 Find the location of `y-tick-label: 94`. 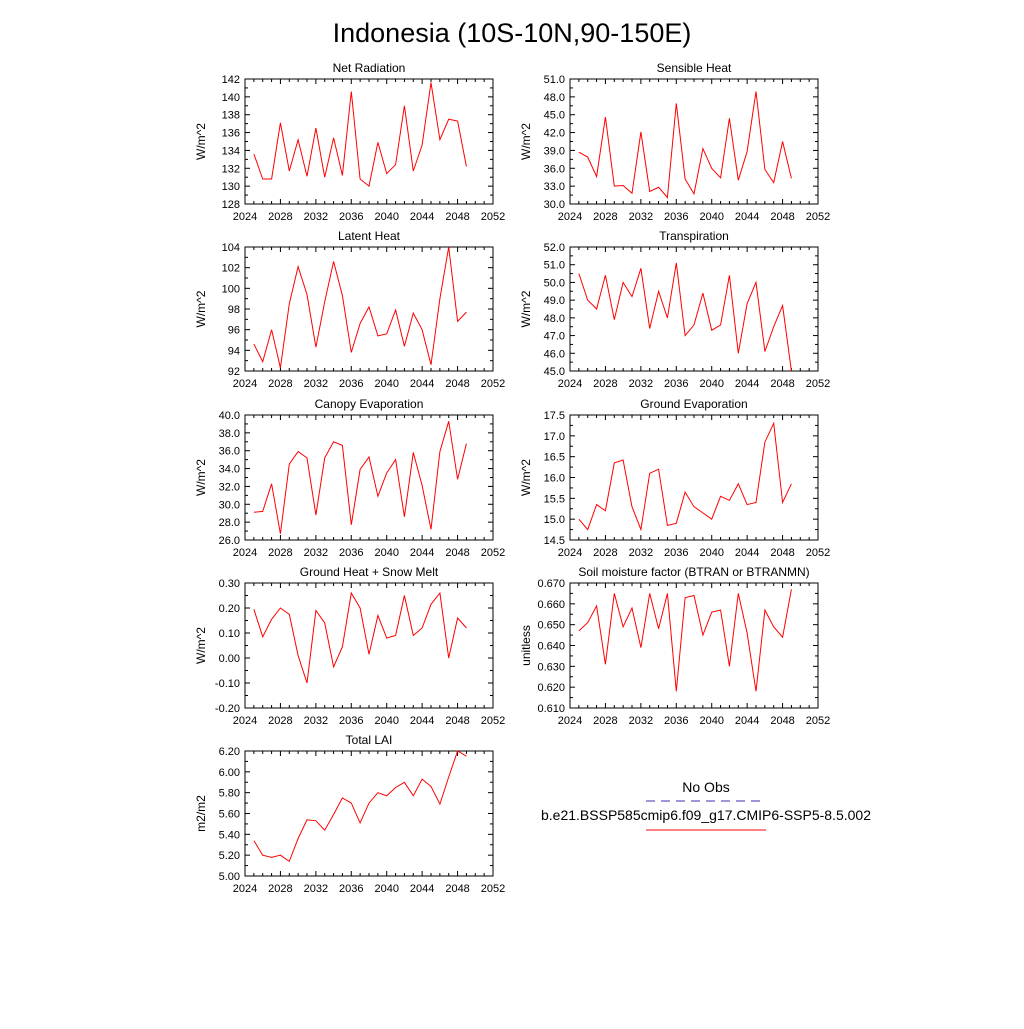

y-tick-label: 94 is located at coordinates (234, 351).